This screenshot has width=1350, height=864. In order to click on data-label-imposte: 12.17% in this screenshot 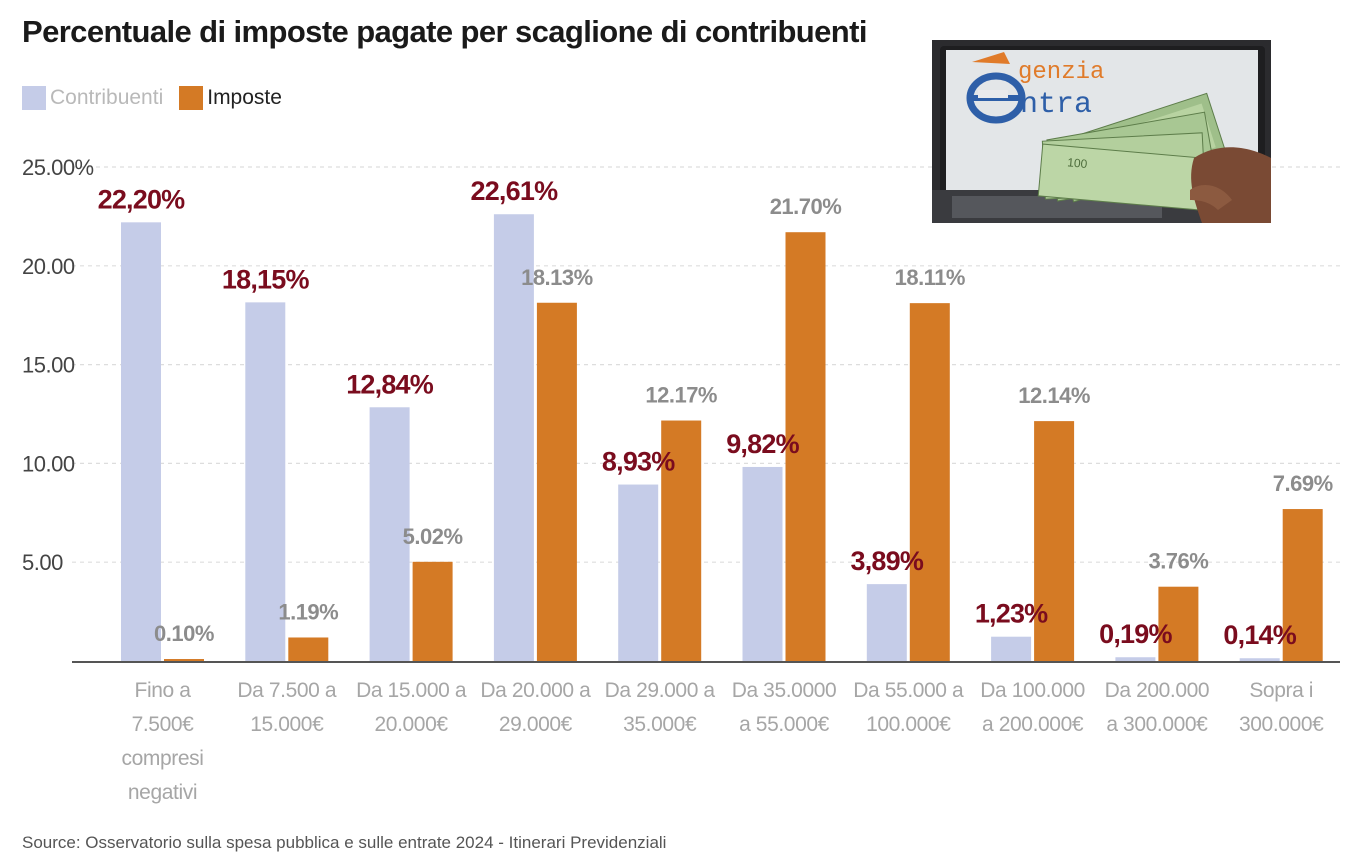, I will do `click(681, 395)`.